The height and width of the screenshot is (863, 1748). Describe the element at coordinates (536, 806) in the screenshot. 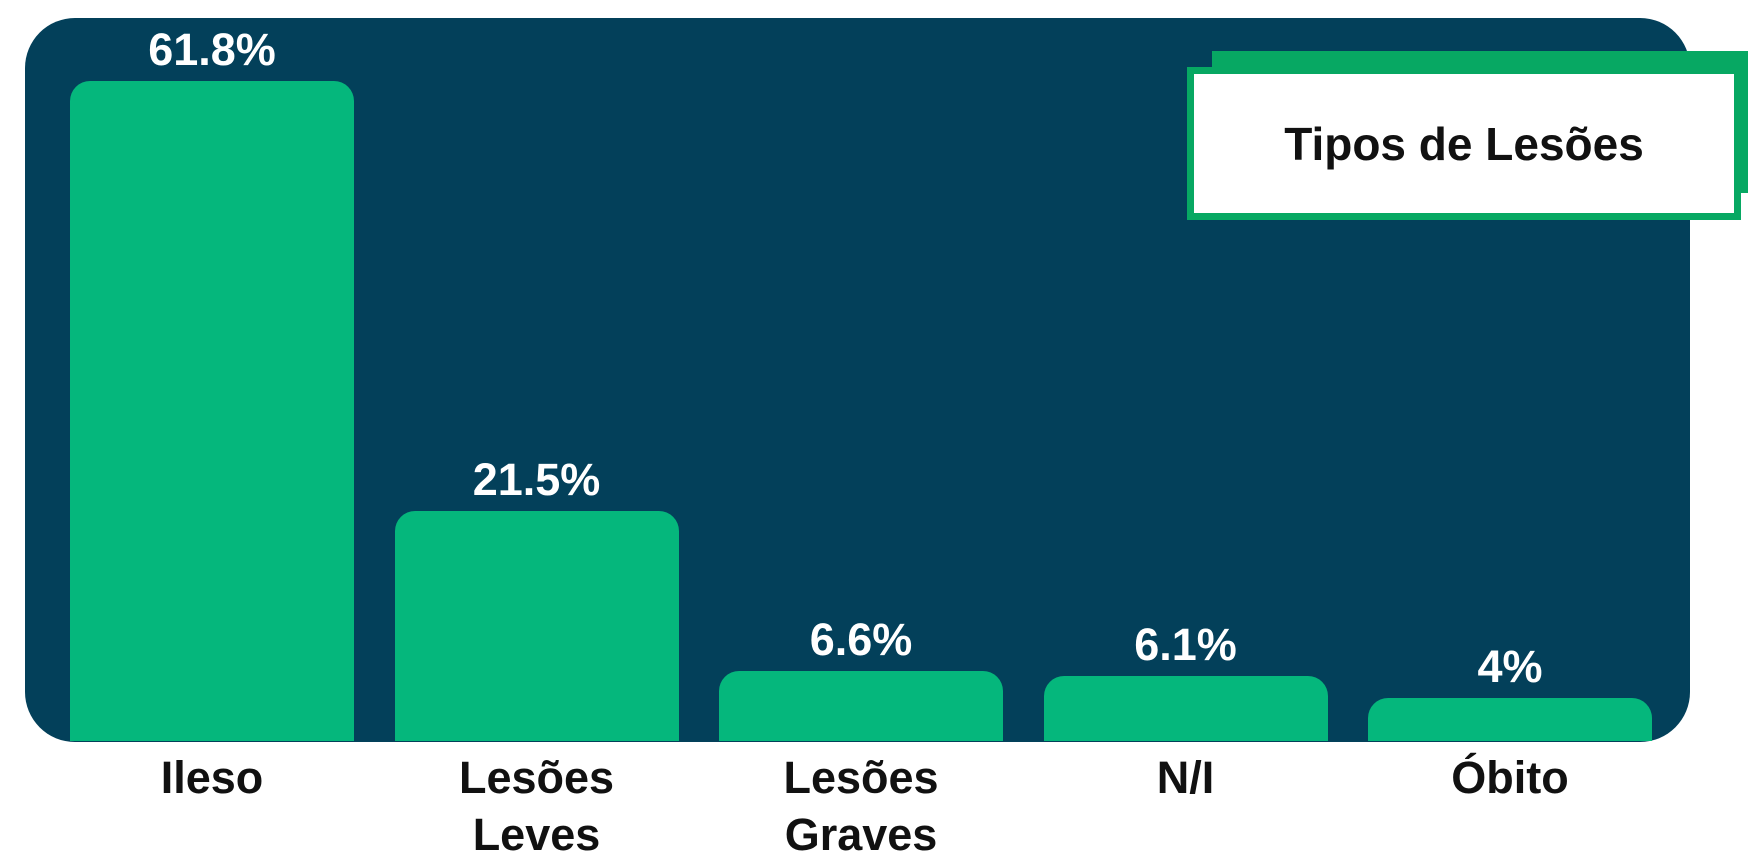

I see `x-tick-label: Lesões Leves` at that location.